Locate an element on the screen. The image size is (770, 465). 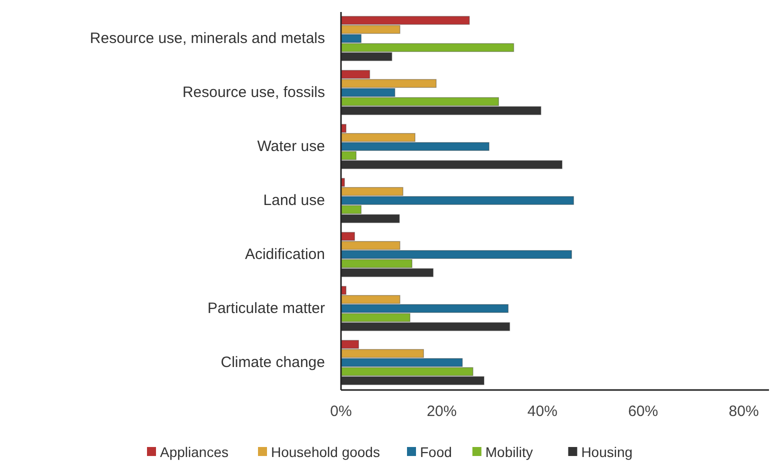
y-tick-label: Water use is located at coordinates (291, 146).